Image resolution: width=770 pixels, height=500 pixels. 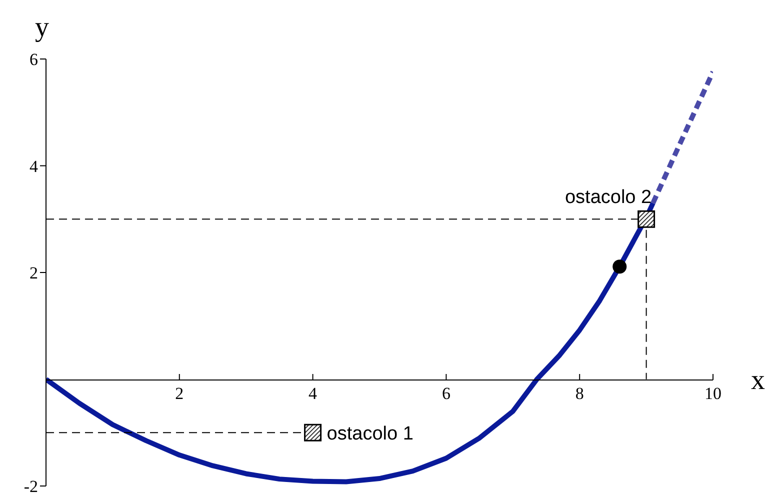 I want to click on y-tick-label: 4, so click(x=34, y=166).